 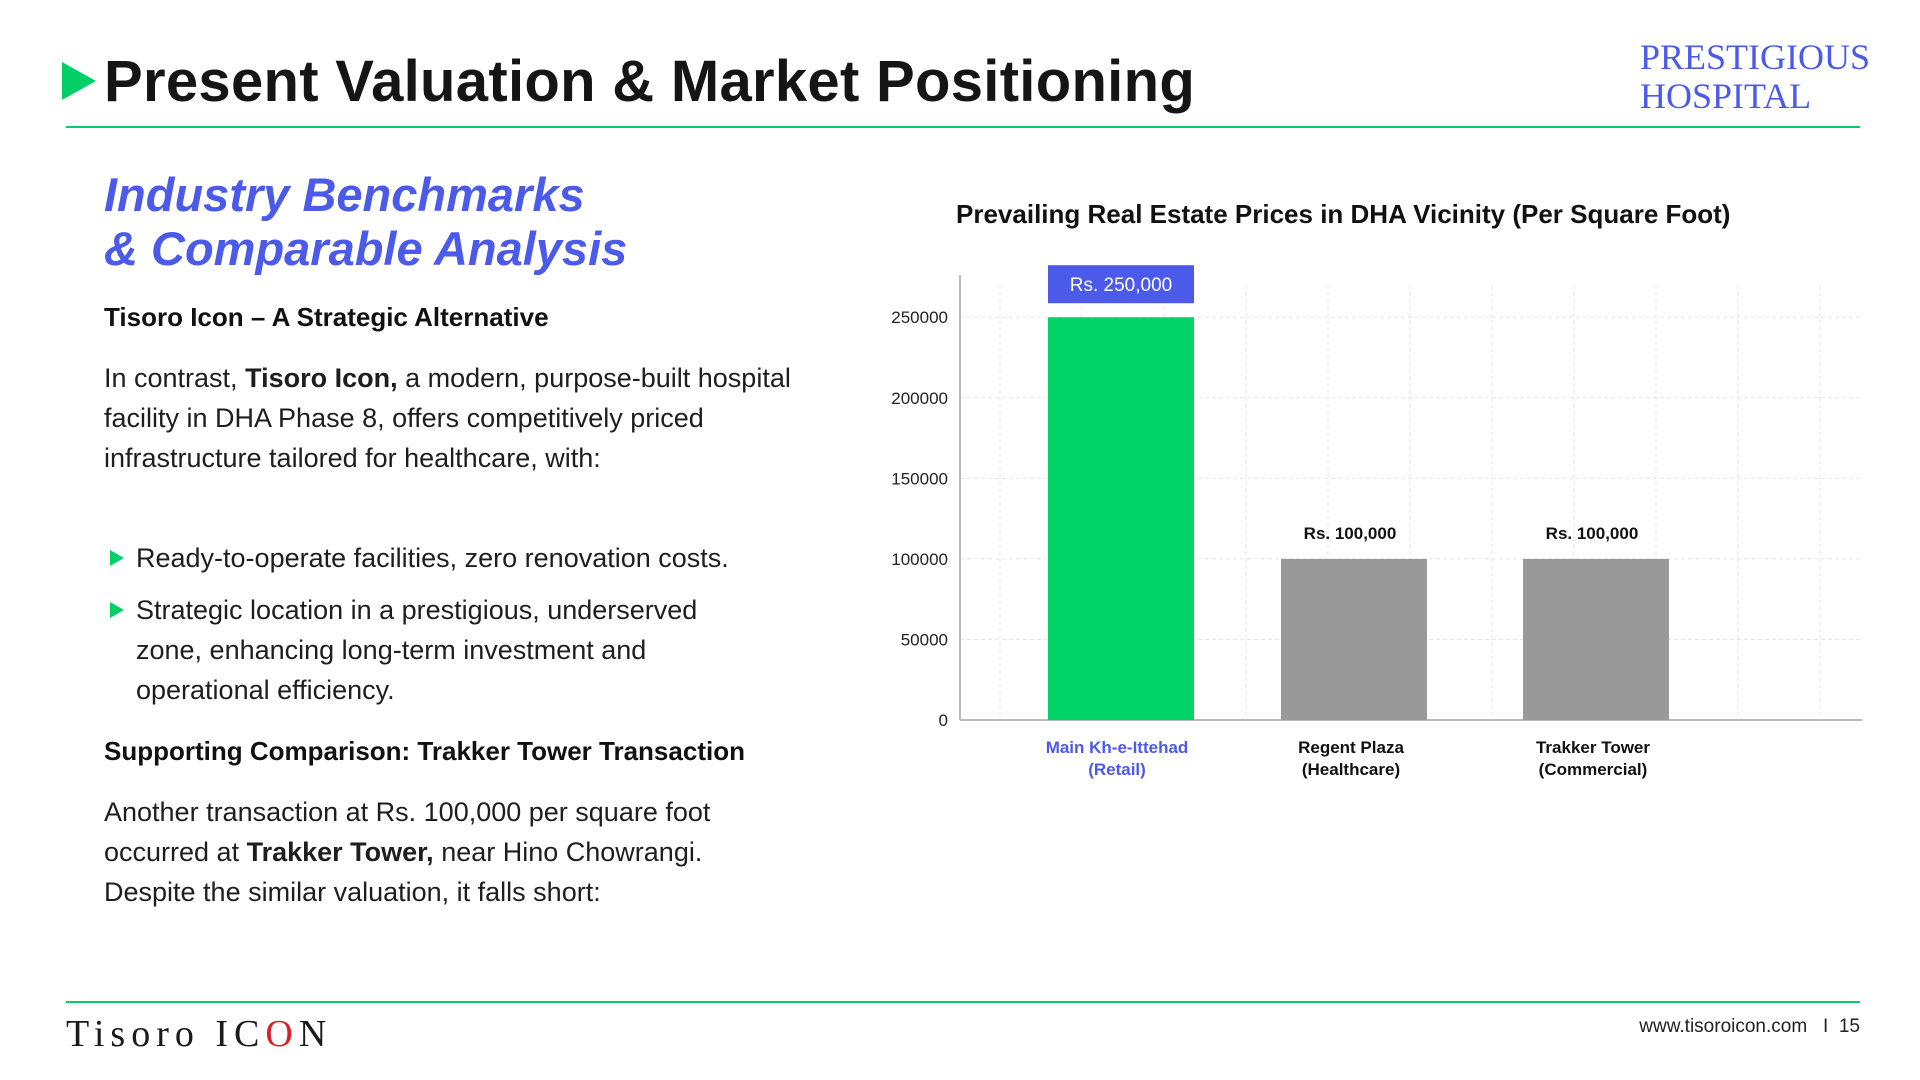 I want to click on x-category-label: (Commercial), so click(x=1593, y=769).